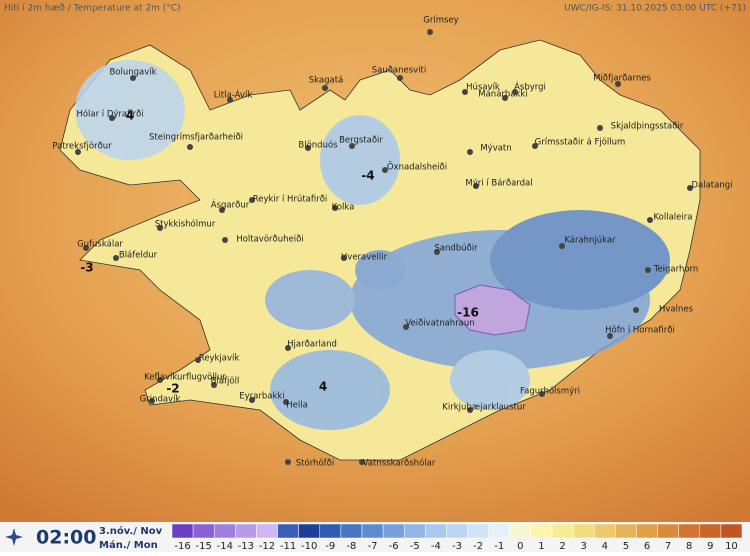  I want to click on place-label: Sandbúðir, so click(456, 249).